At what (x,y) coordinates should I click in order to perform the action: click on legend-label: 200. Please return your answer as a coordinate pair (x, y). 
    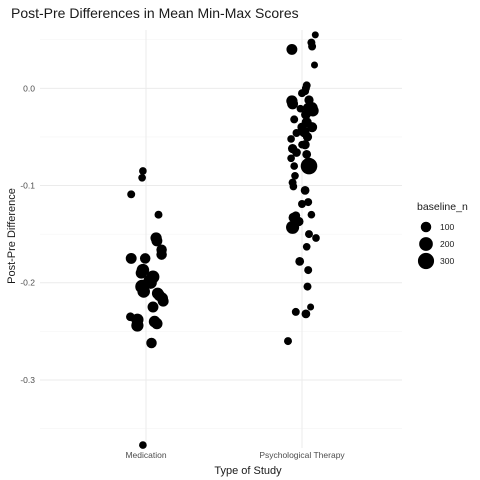
    Looking at the image, I should click on (447, 244).